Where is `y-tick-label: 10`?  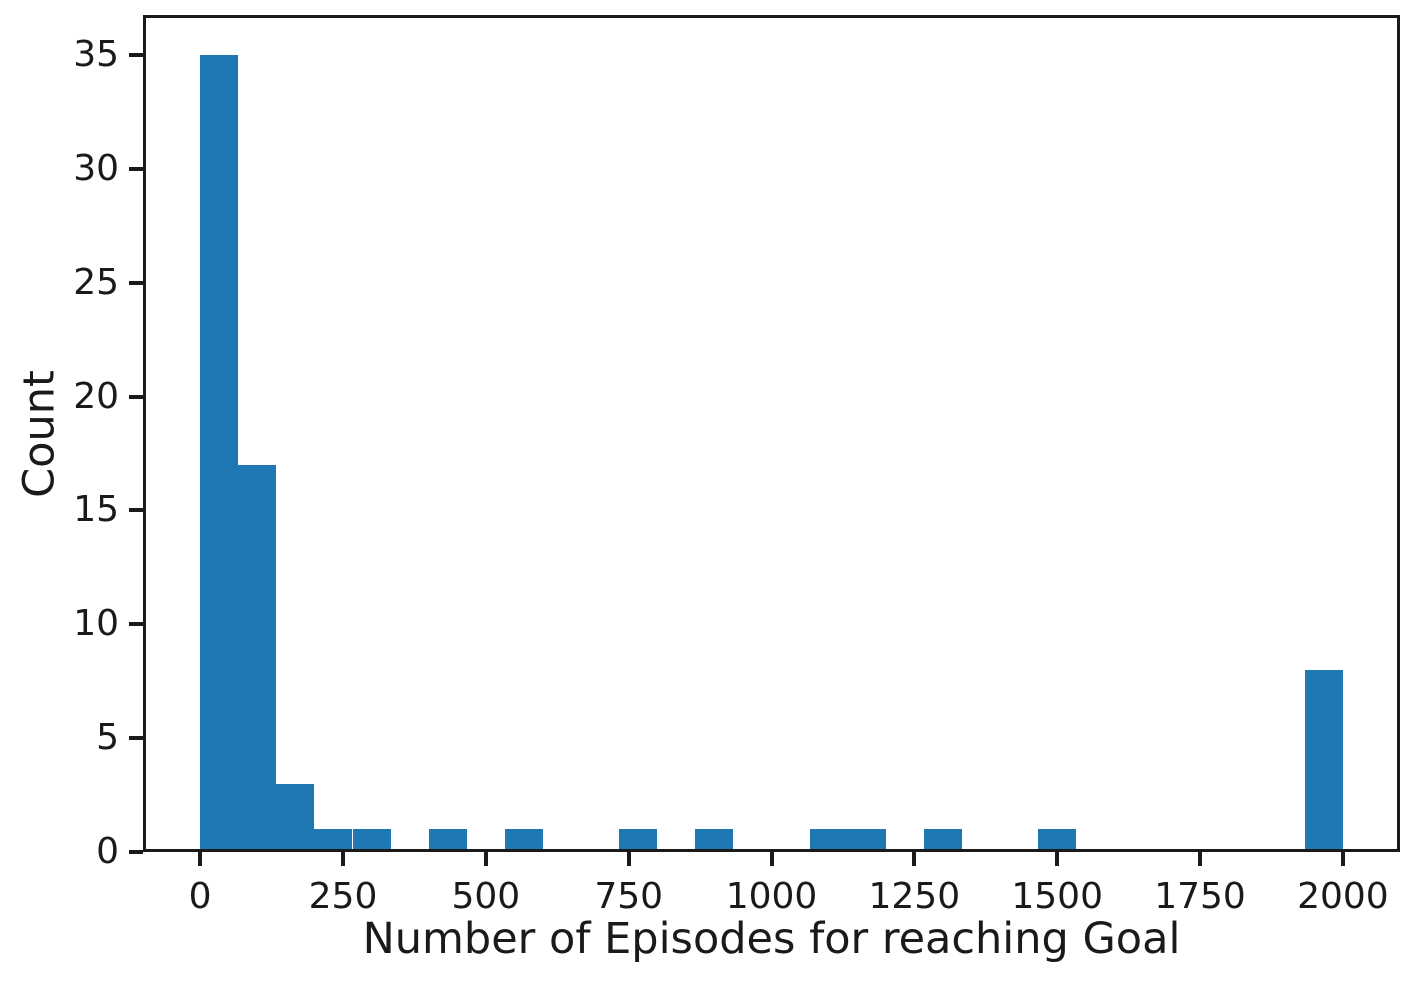 y-tick-label: 10 is located at coordinates (96, 624).